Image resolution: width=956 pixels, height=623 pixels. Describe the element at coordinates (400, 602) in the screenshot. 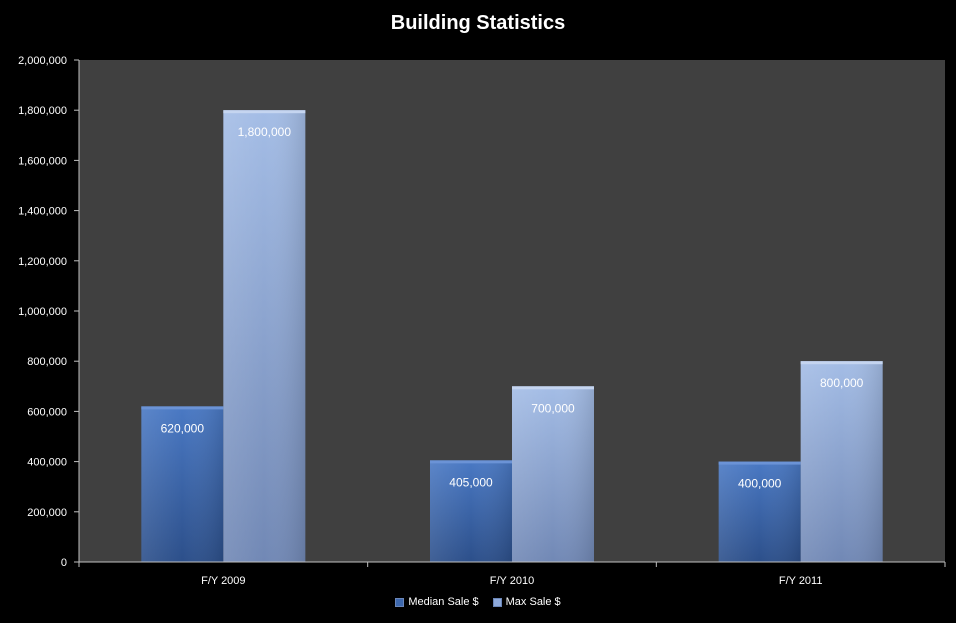

I see `legend-swatch-median` at that location.